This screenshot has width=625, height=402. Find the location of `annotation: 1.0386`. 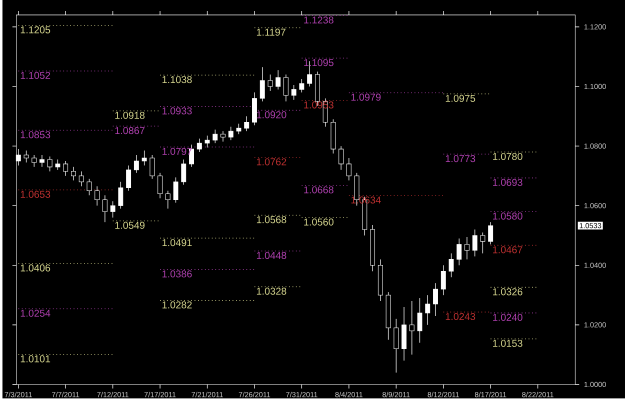

annotation: 1.0386 is located at coordinates (177, 274).